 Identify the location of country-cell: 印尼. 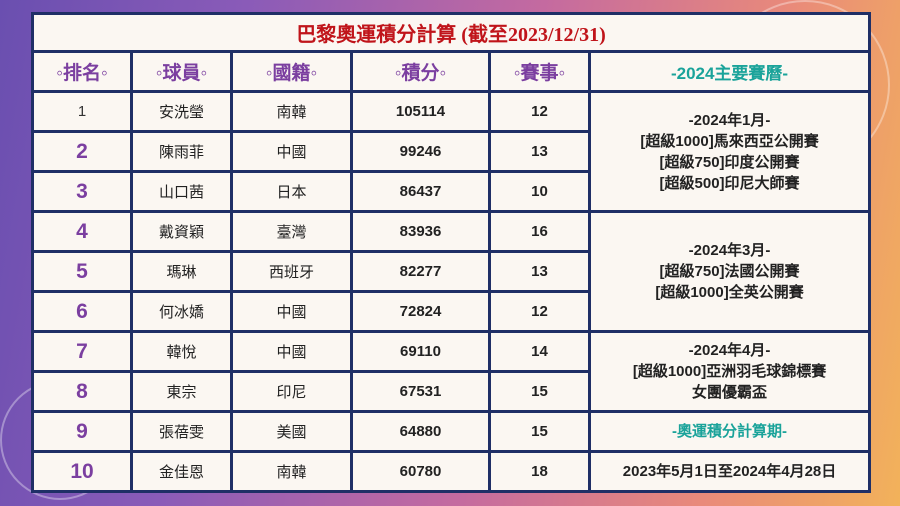
(291, 391).